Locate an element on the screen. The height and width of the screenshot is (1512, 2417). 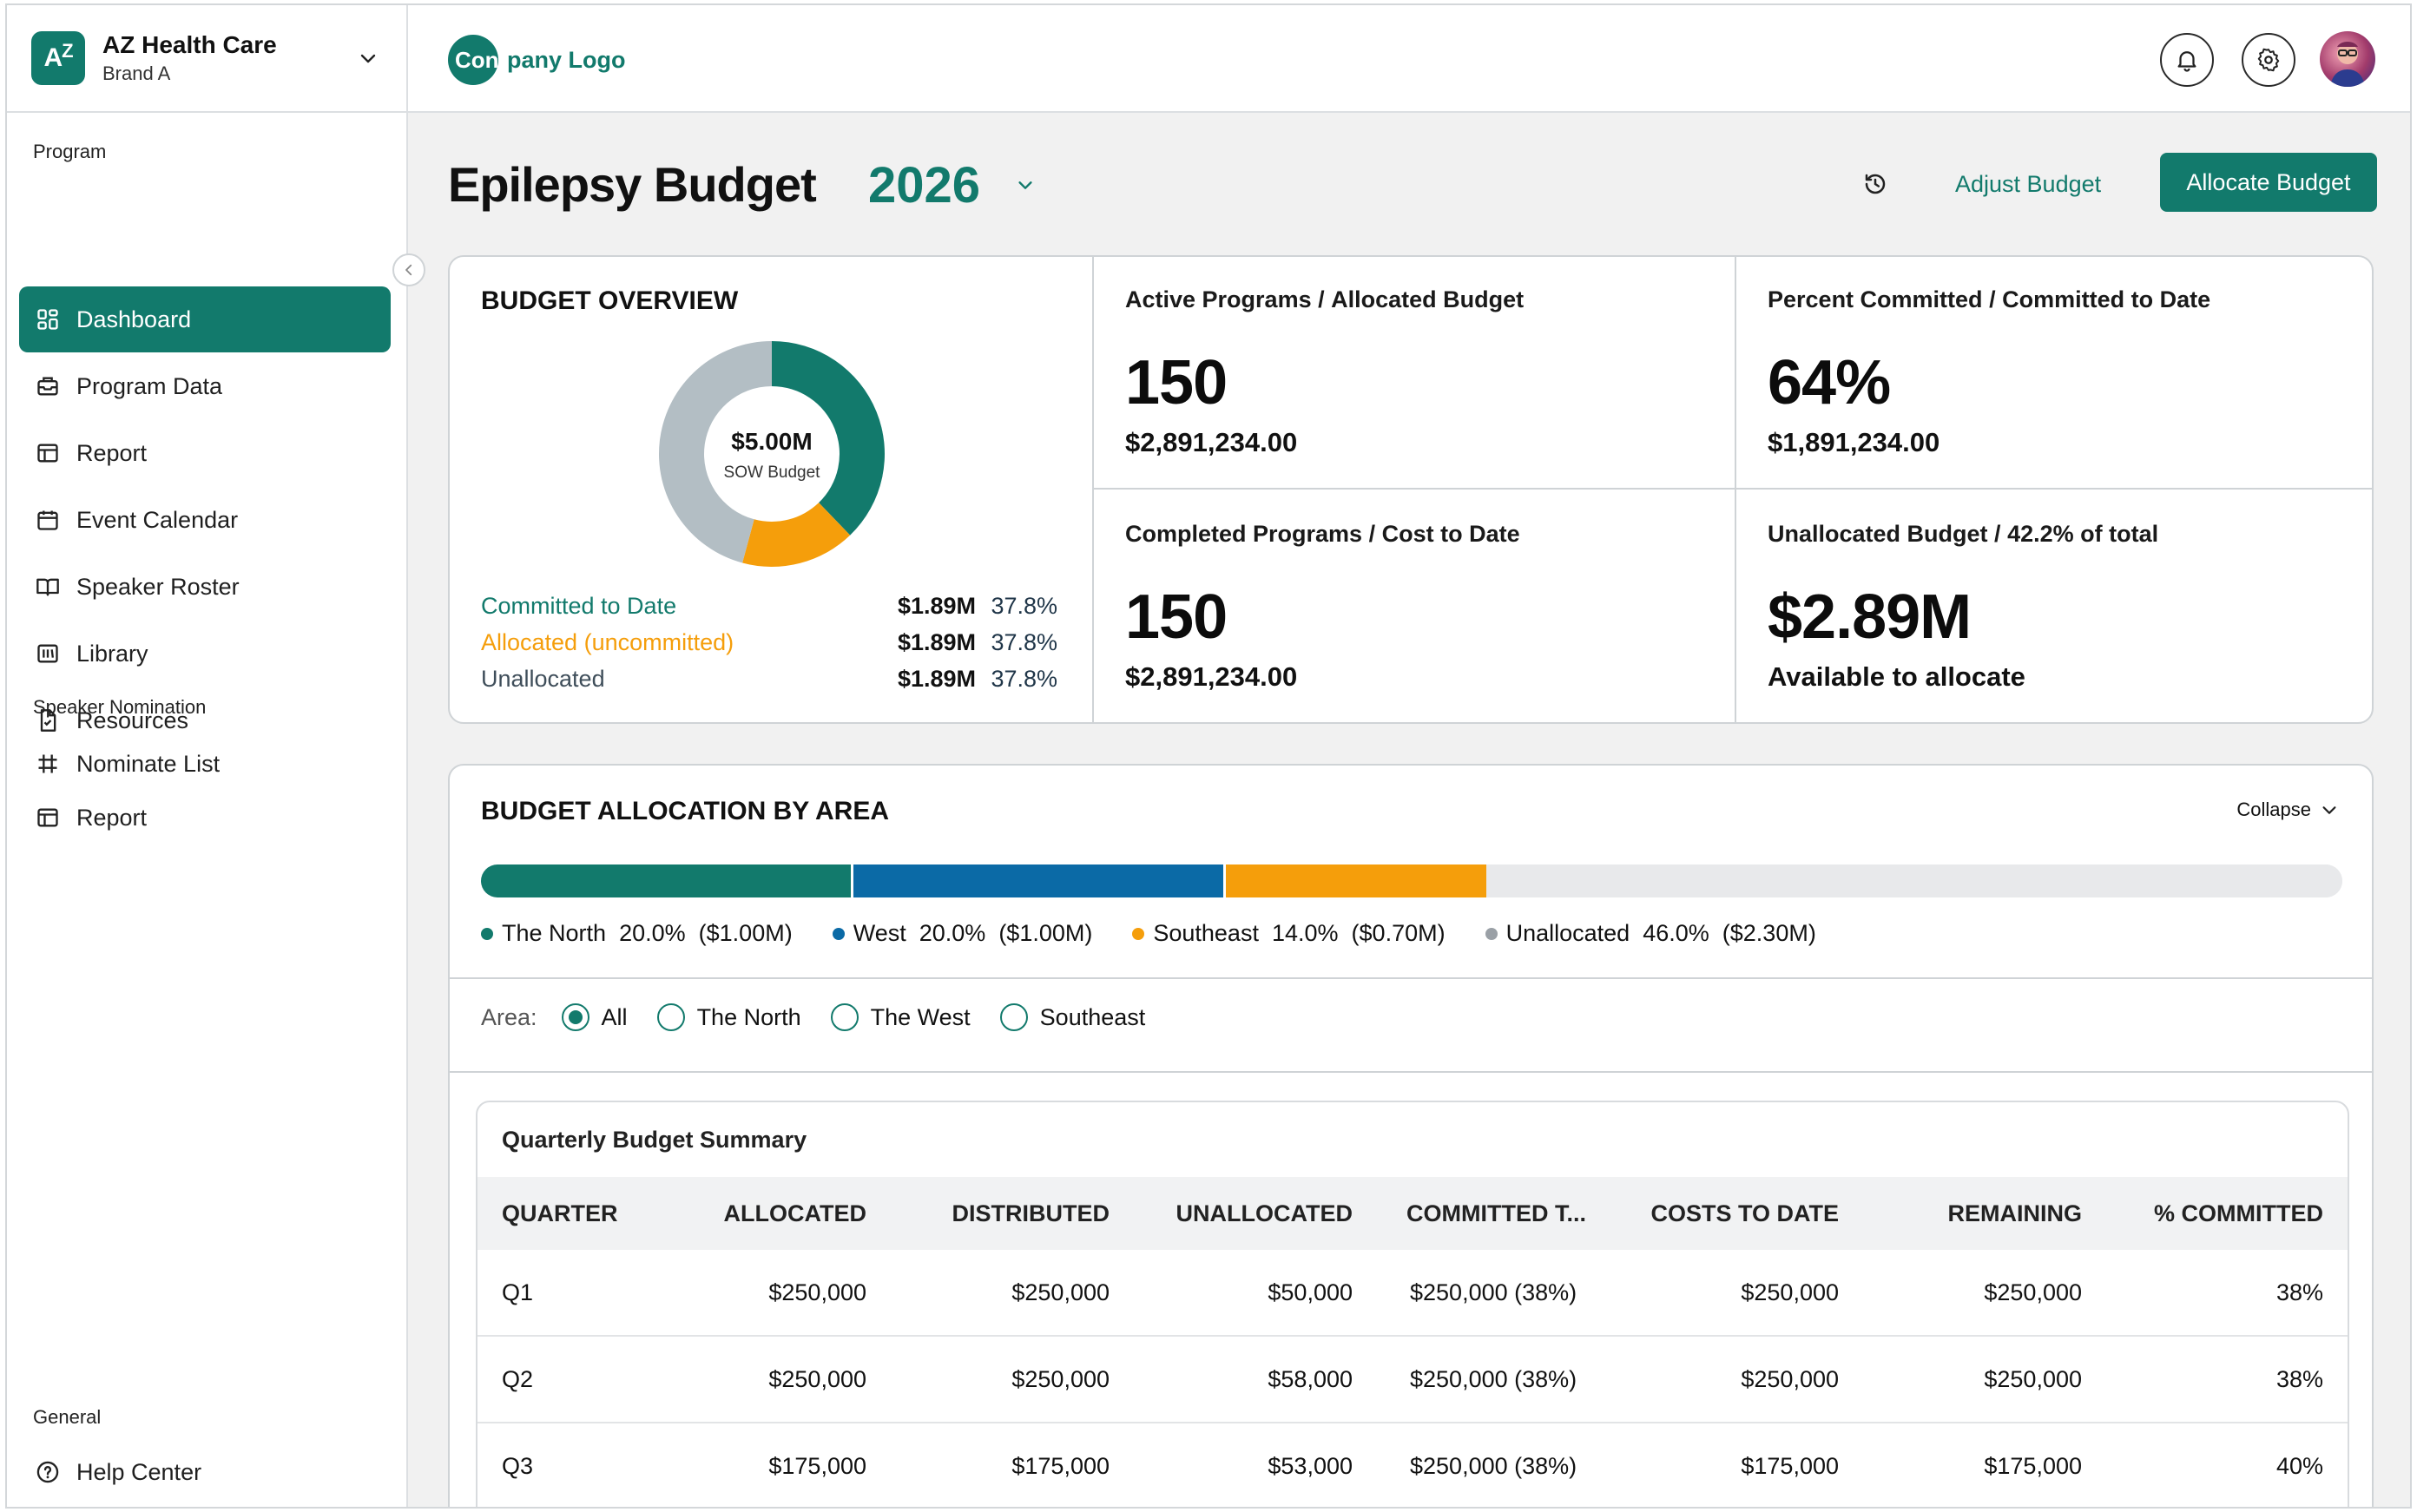
radio-the-north: The North is located at coordinates (729, 1017).